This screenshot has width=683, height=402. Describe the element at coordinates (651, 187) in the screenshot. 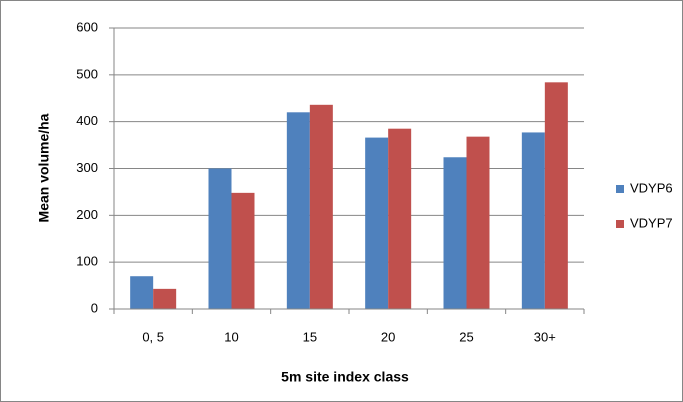

I see `legend-label: VDYP6` at that location.